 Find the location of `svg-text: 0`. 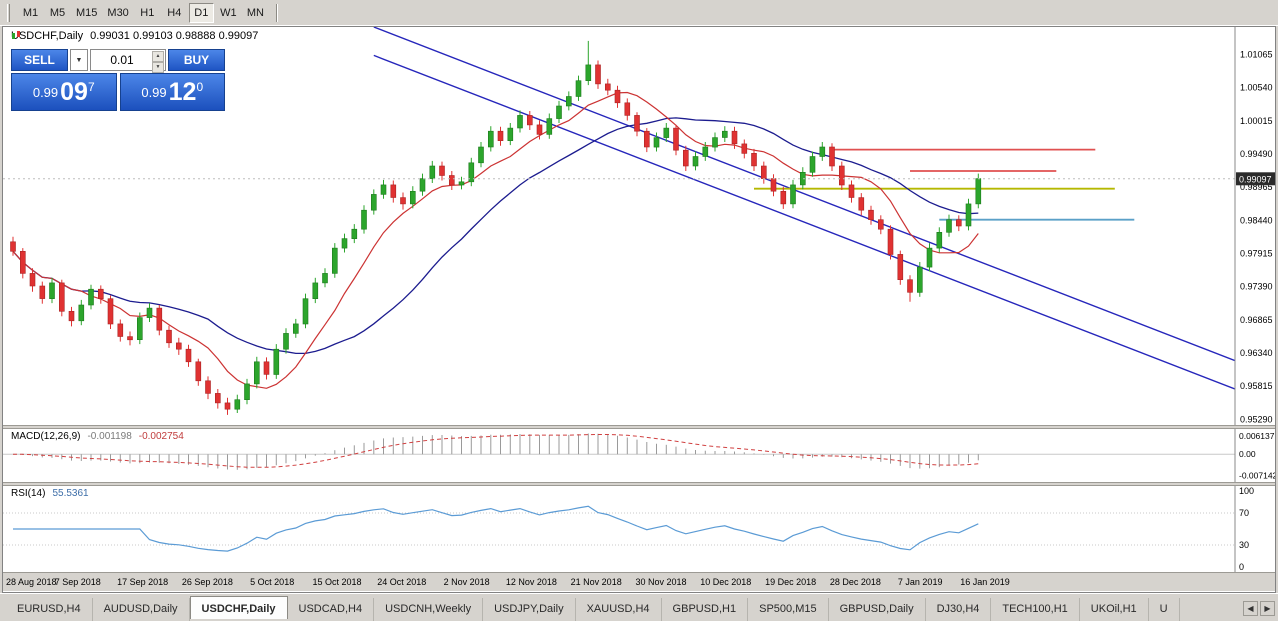

svg-text: 0 is located at coordinates (1241, 567).